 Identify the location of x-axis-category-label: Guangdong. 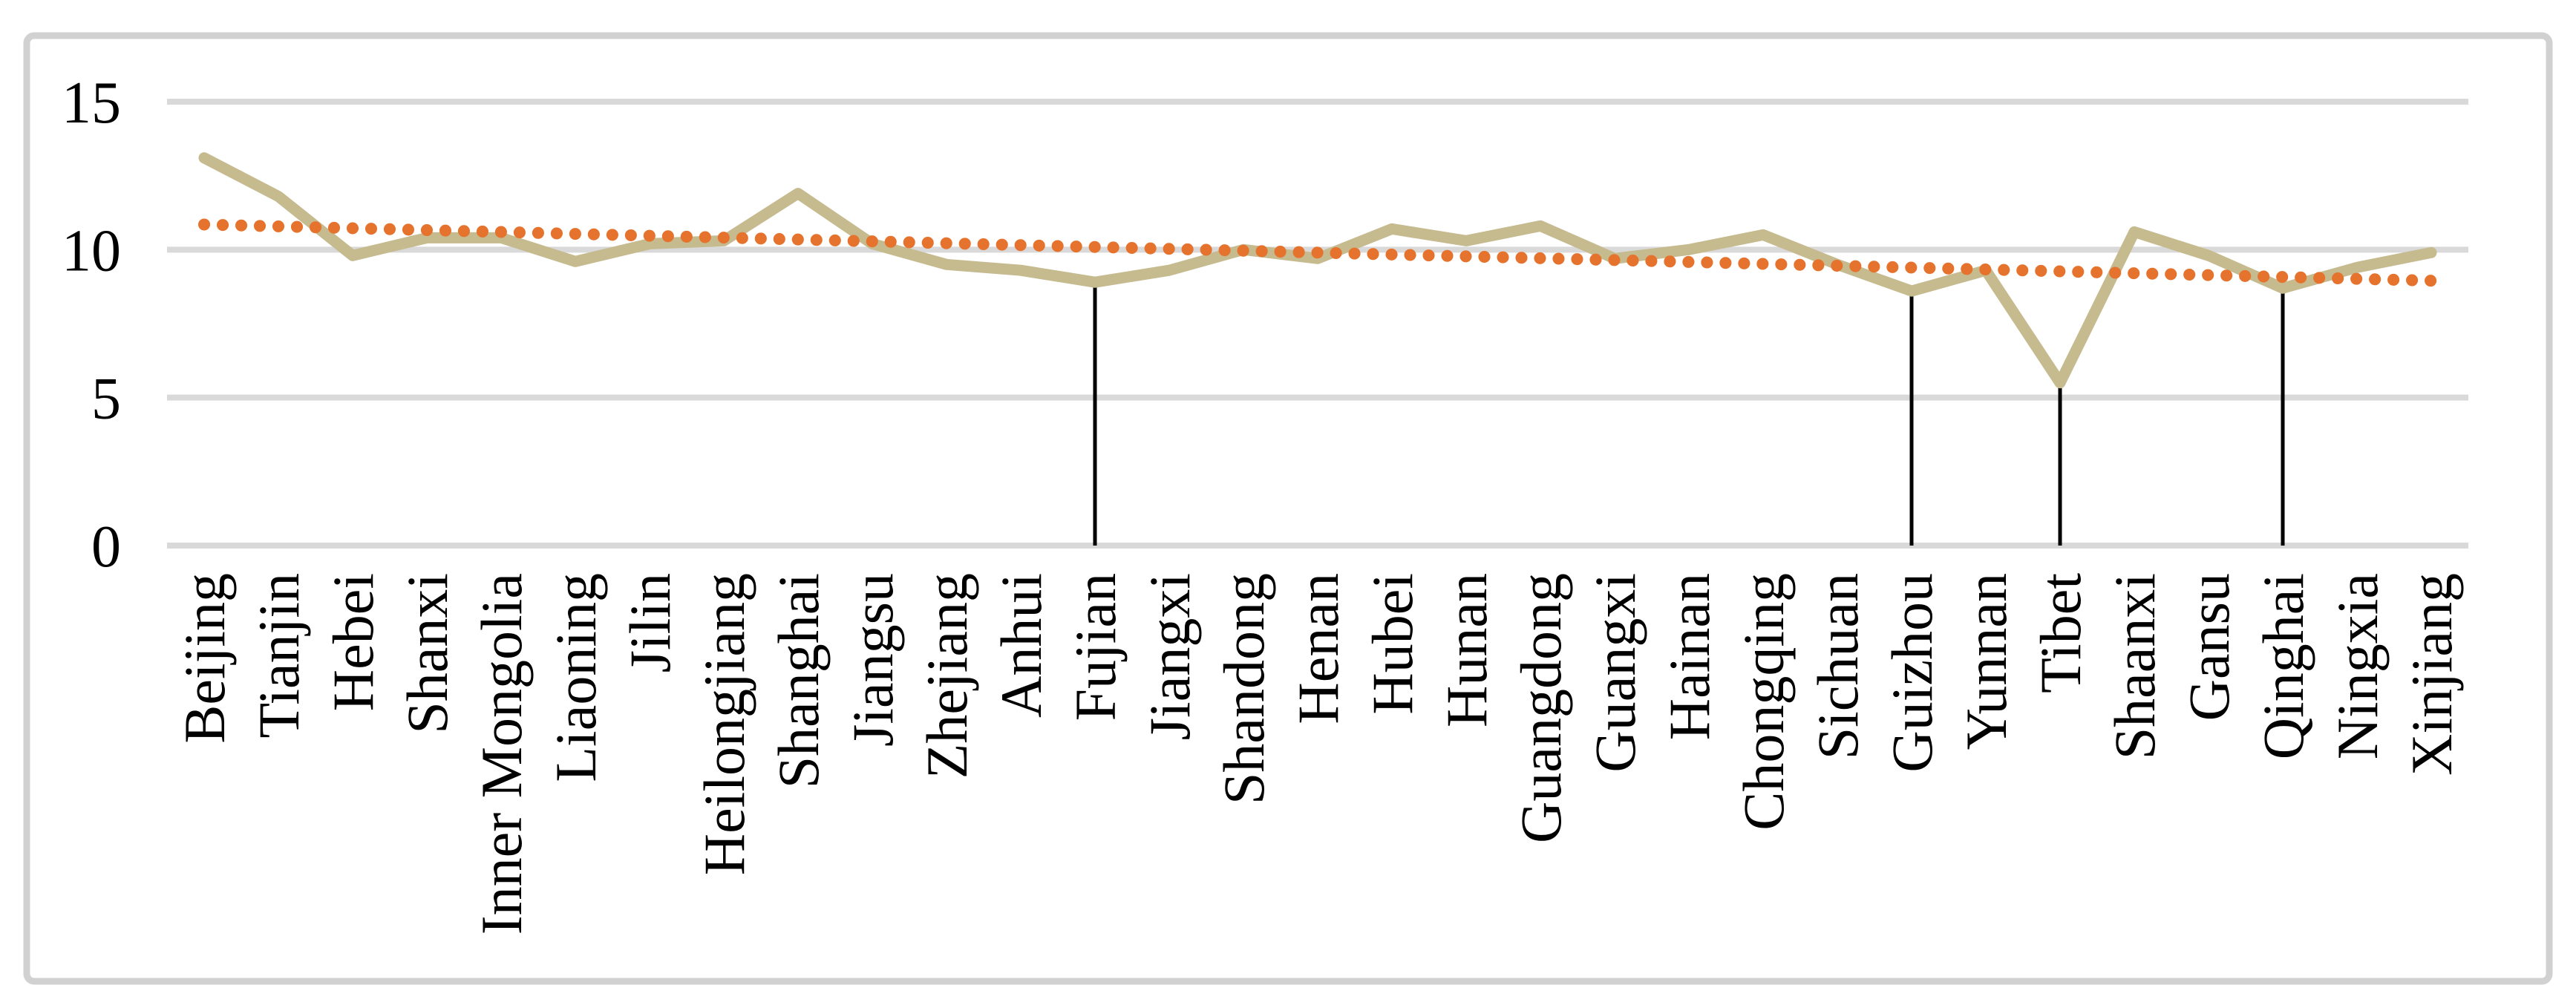
(1540, 708).